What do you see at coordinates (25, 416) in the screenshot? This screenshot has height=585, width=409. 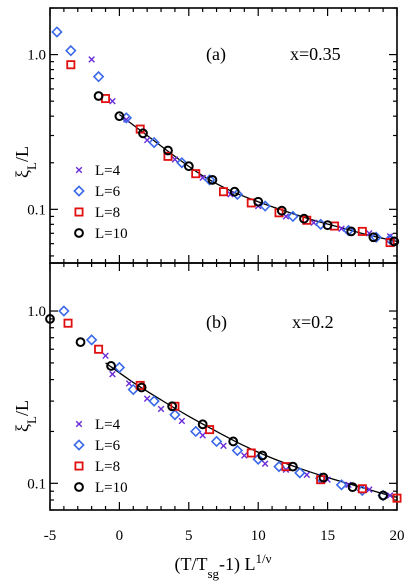 I see `panel-b-y-axis-label: ξL/L` at bounding box center [25, 416].